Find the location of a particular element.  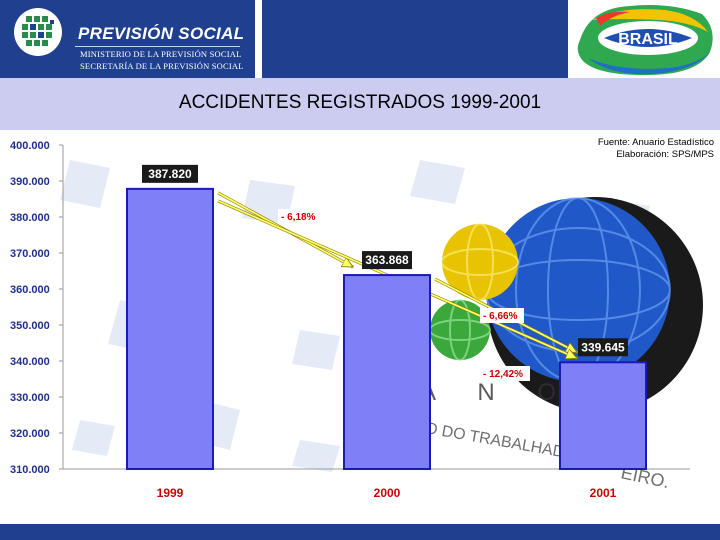

change-label: - 6,66% is located at coordinates (500, 316).